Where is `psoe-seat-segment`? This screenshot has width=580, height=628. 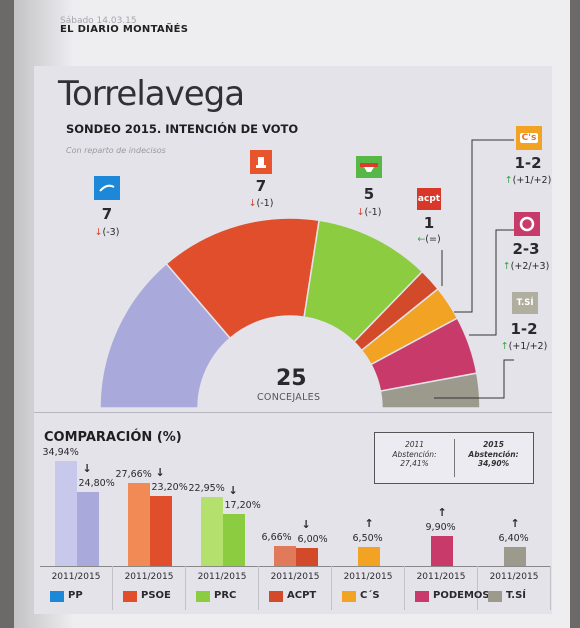 psoe-seat-segment is located at coordinates (243, 278).